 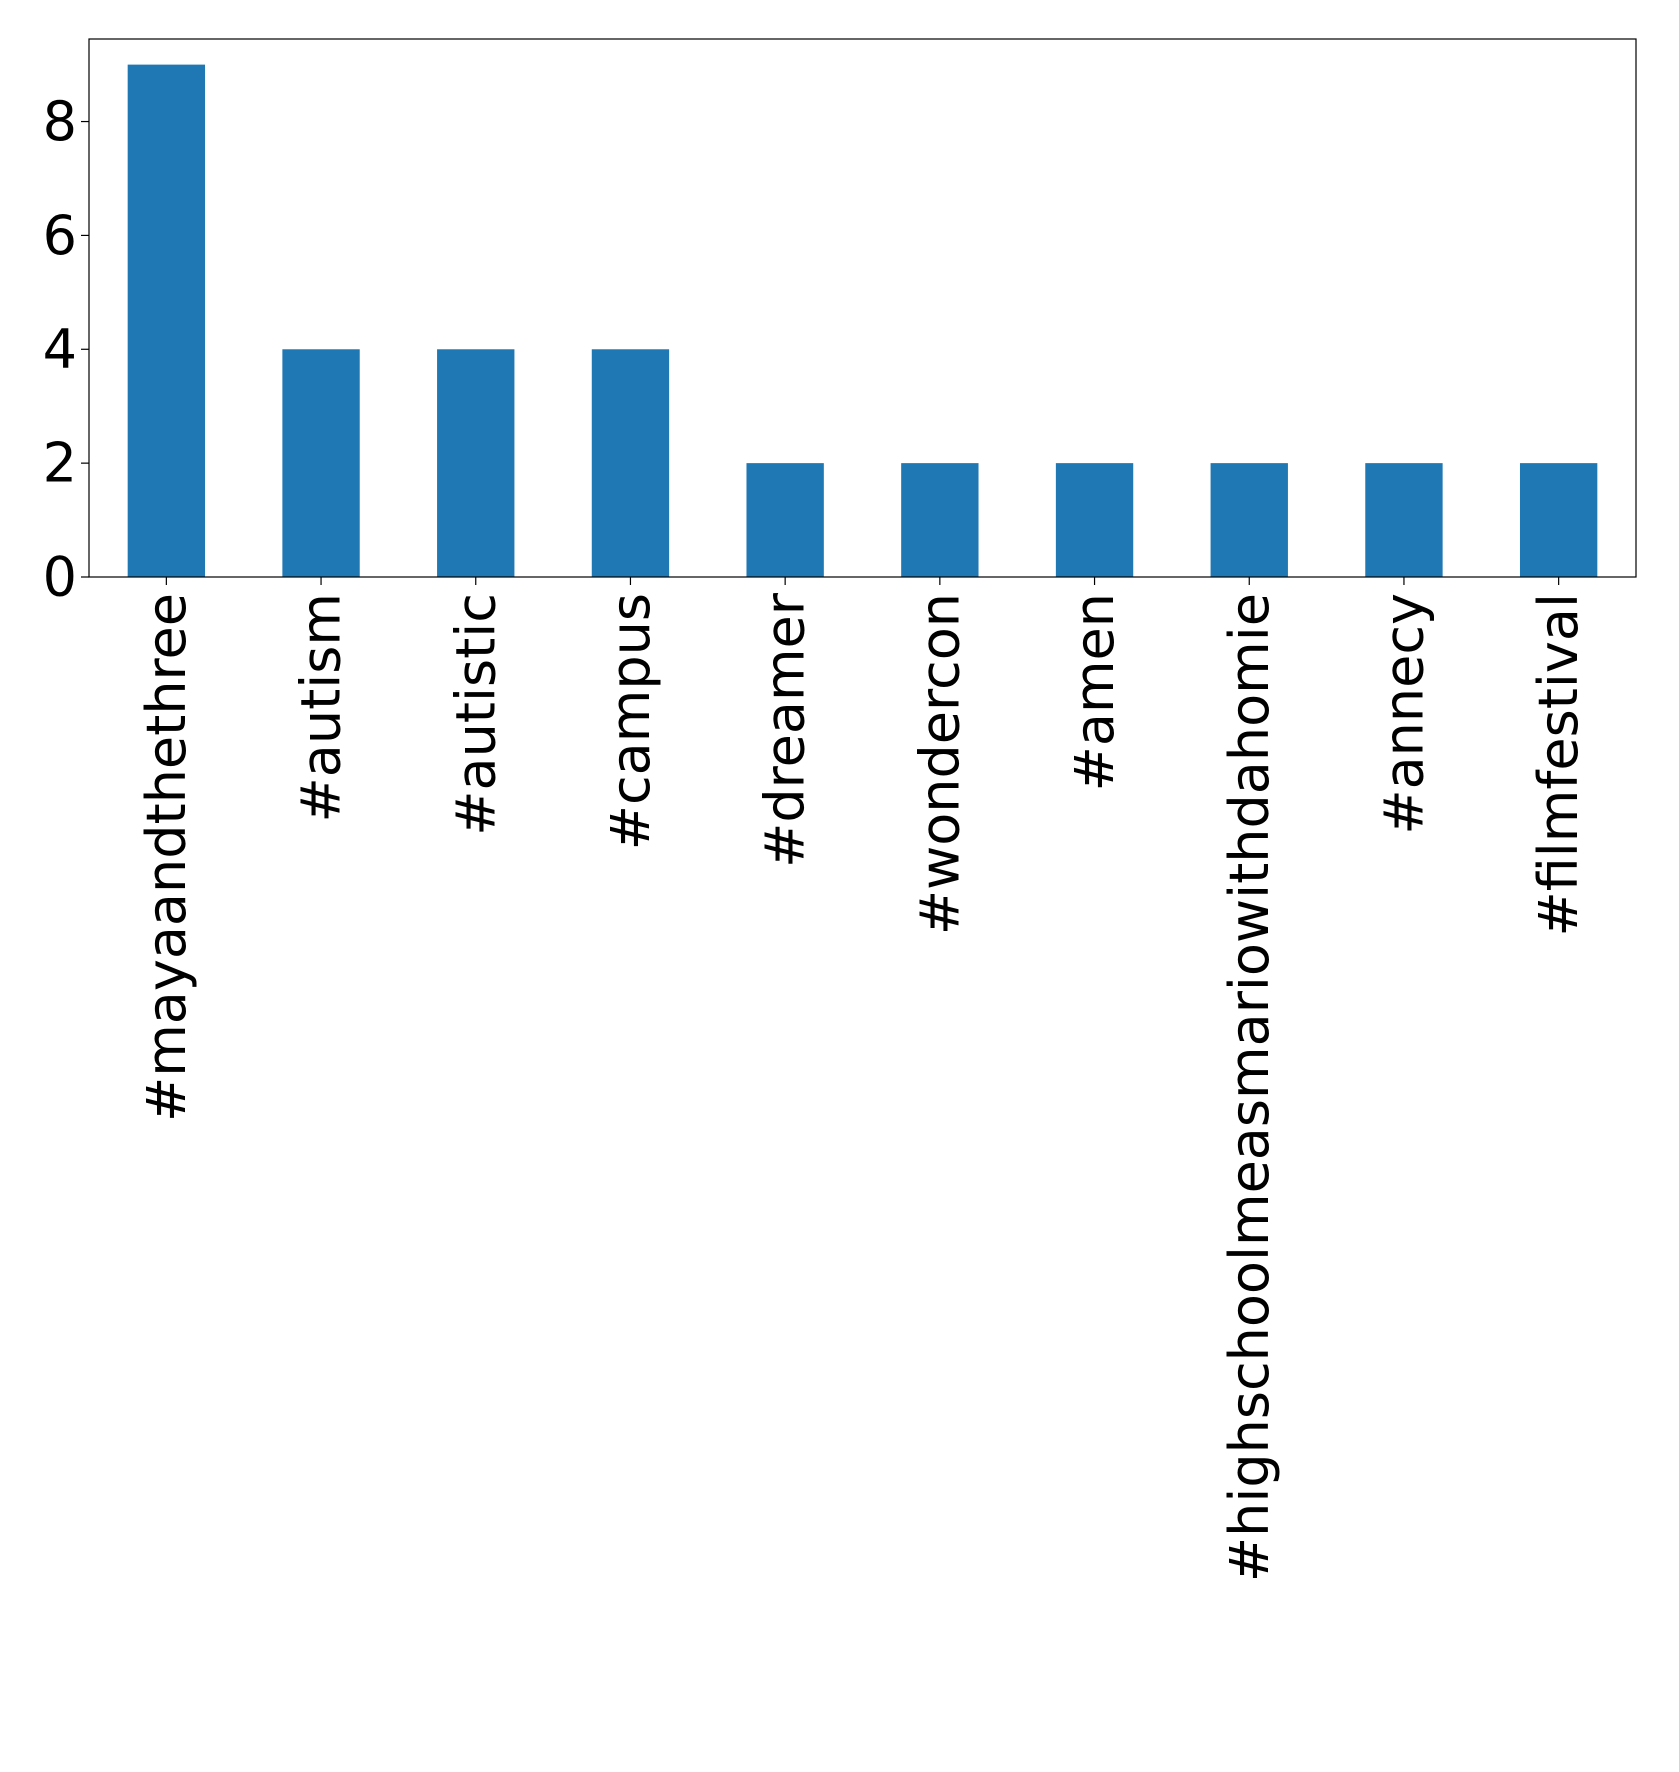 What do you see at coordinates (785, 730) in the screenshot?
I see `x-tick-label-4: #dreamer` at bounding box center [785, 730].